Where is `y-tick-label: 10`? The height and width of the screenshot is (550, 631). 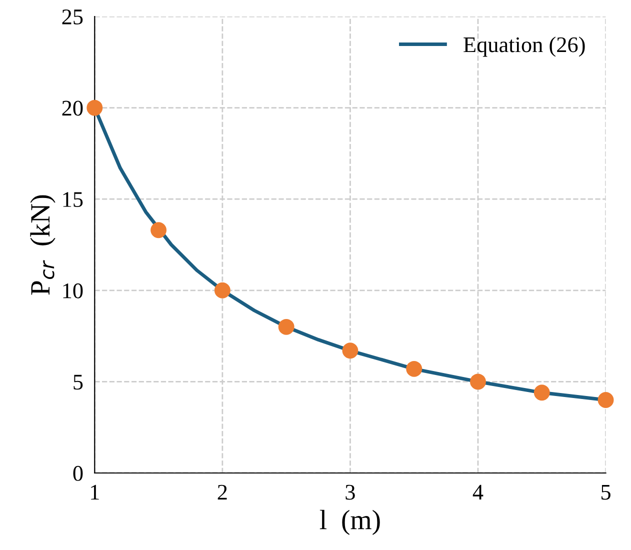
y-tick-label: 10 is located at coordinates (73, 290).